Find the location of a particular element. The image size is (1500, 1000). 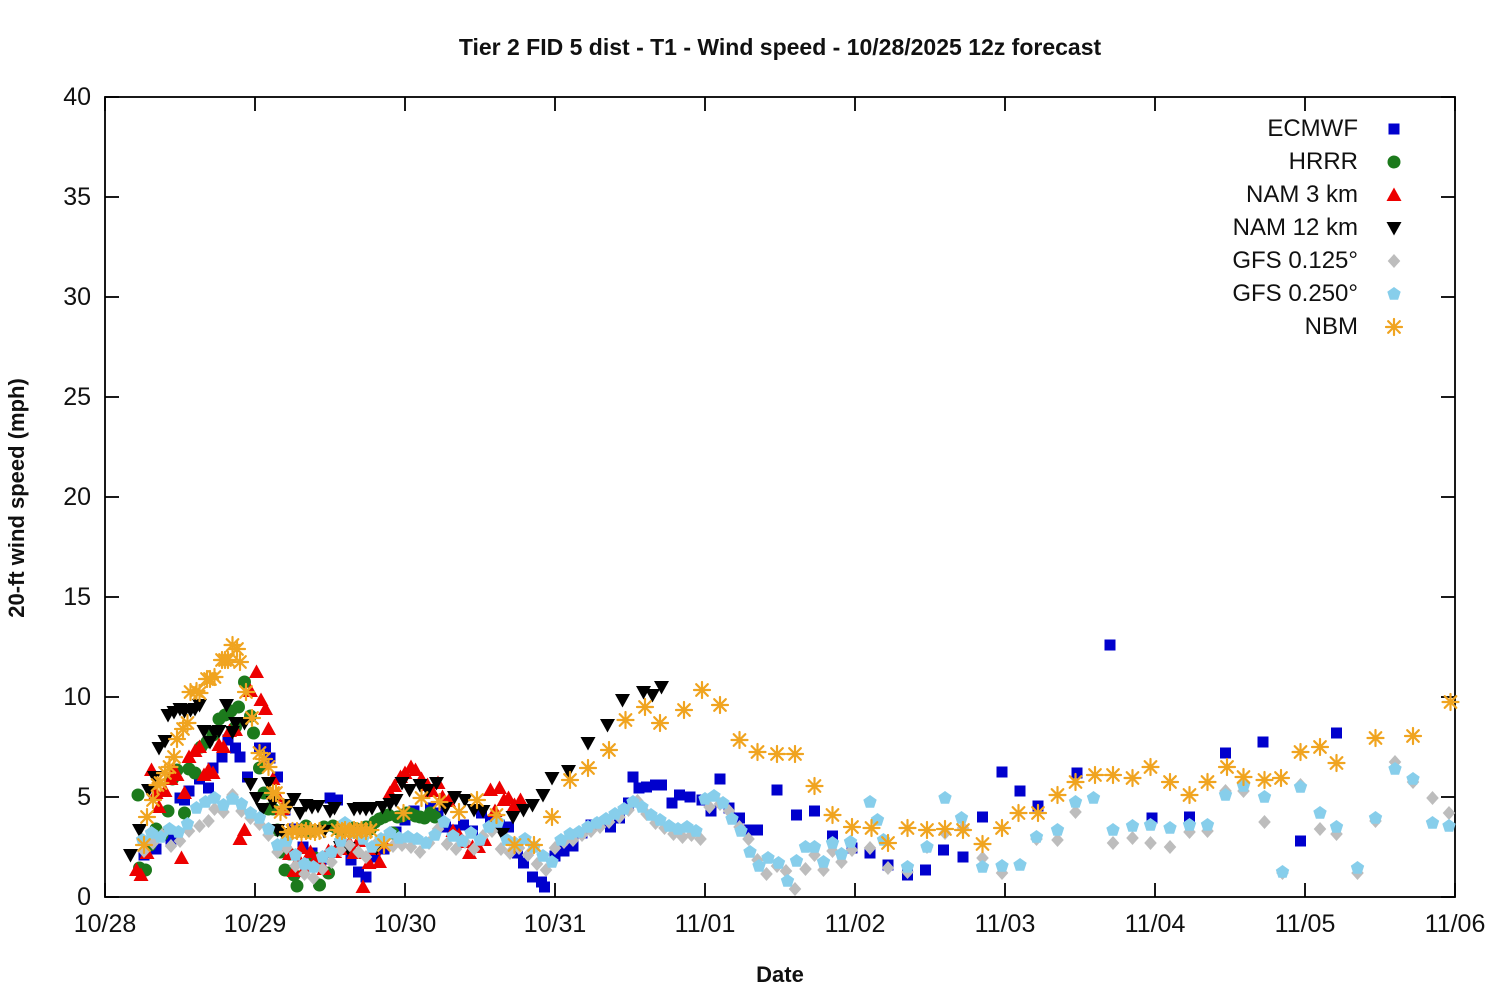

nam3km-triangle-up-icon is located at coordinates (1394, 194).